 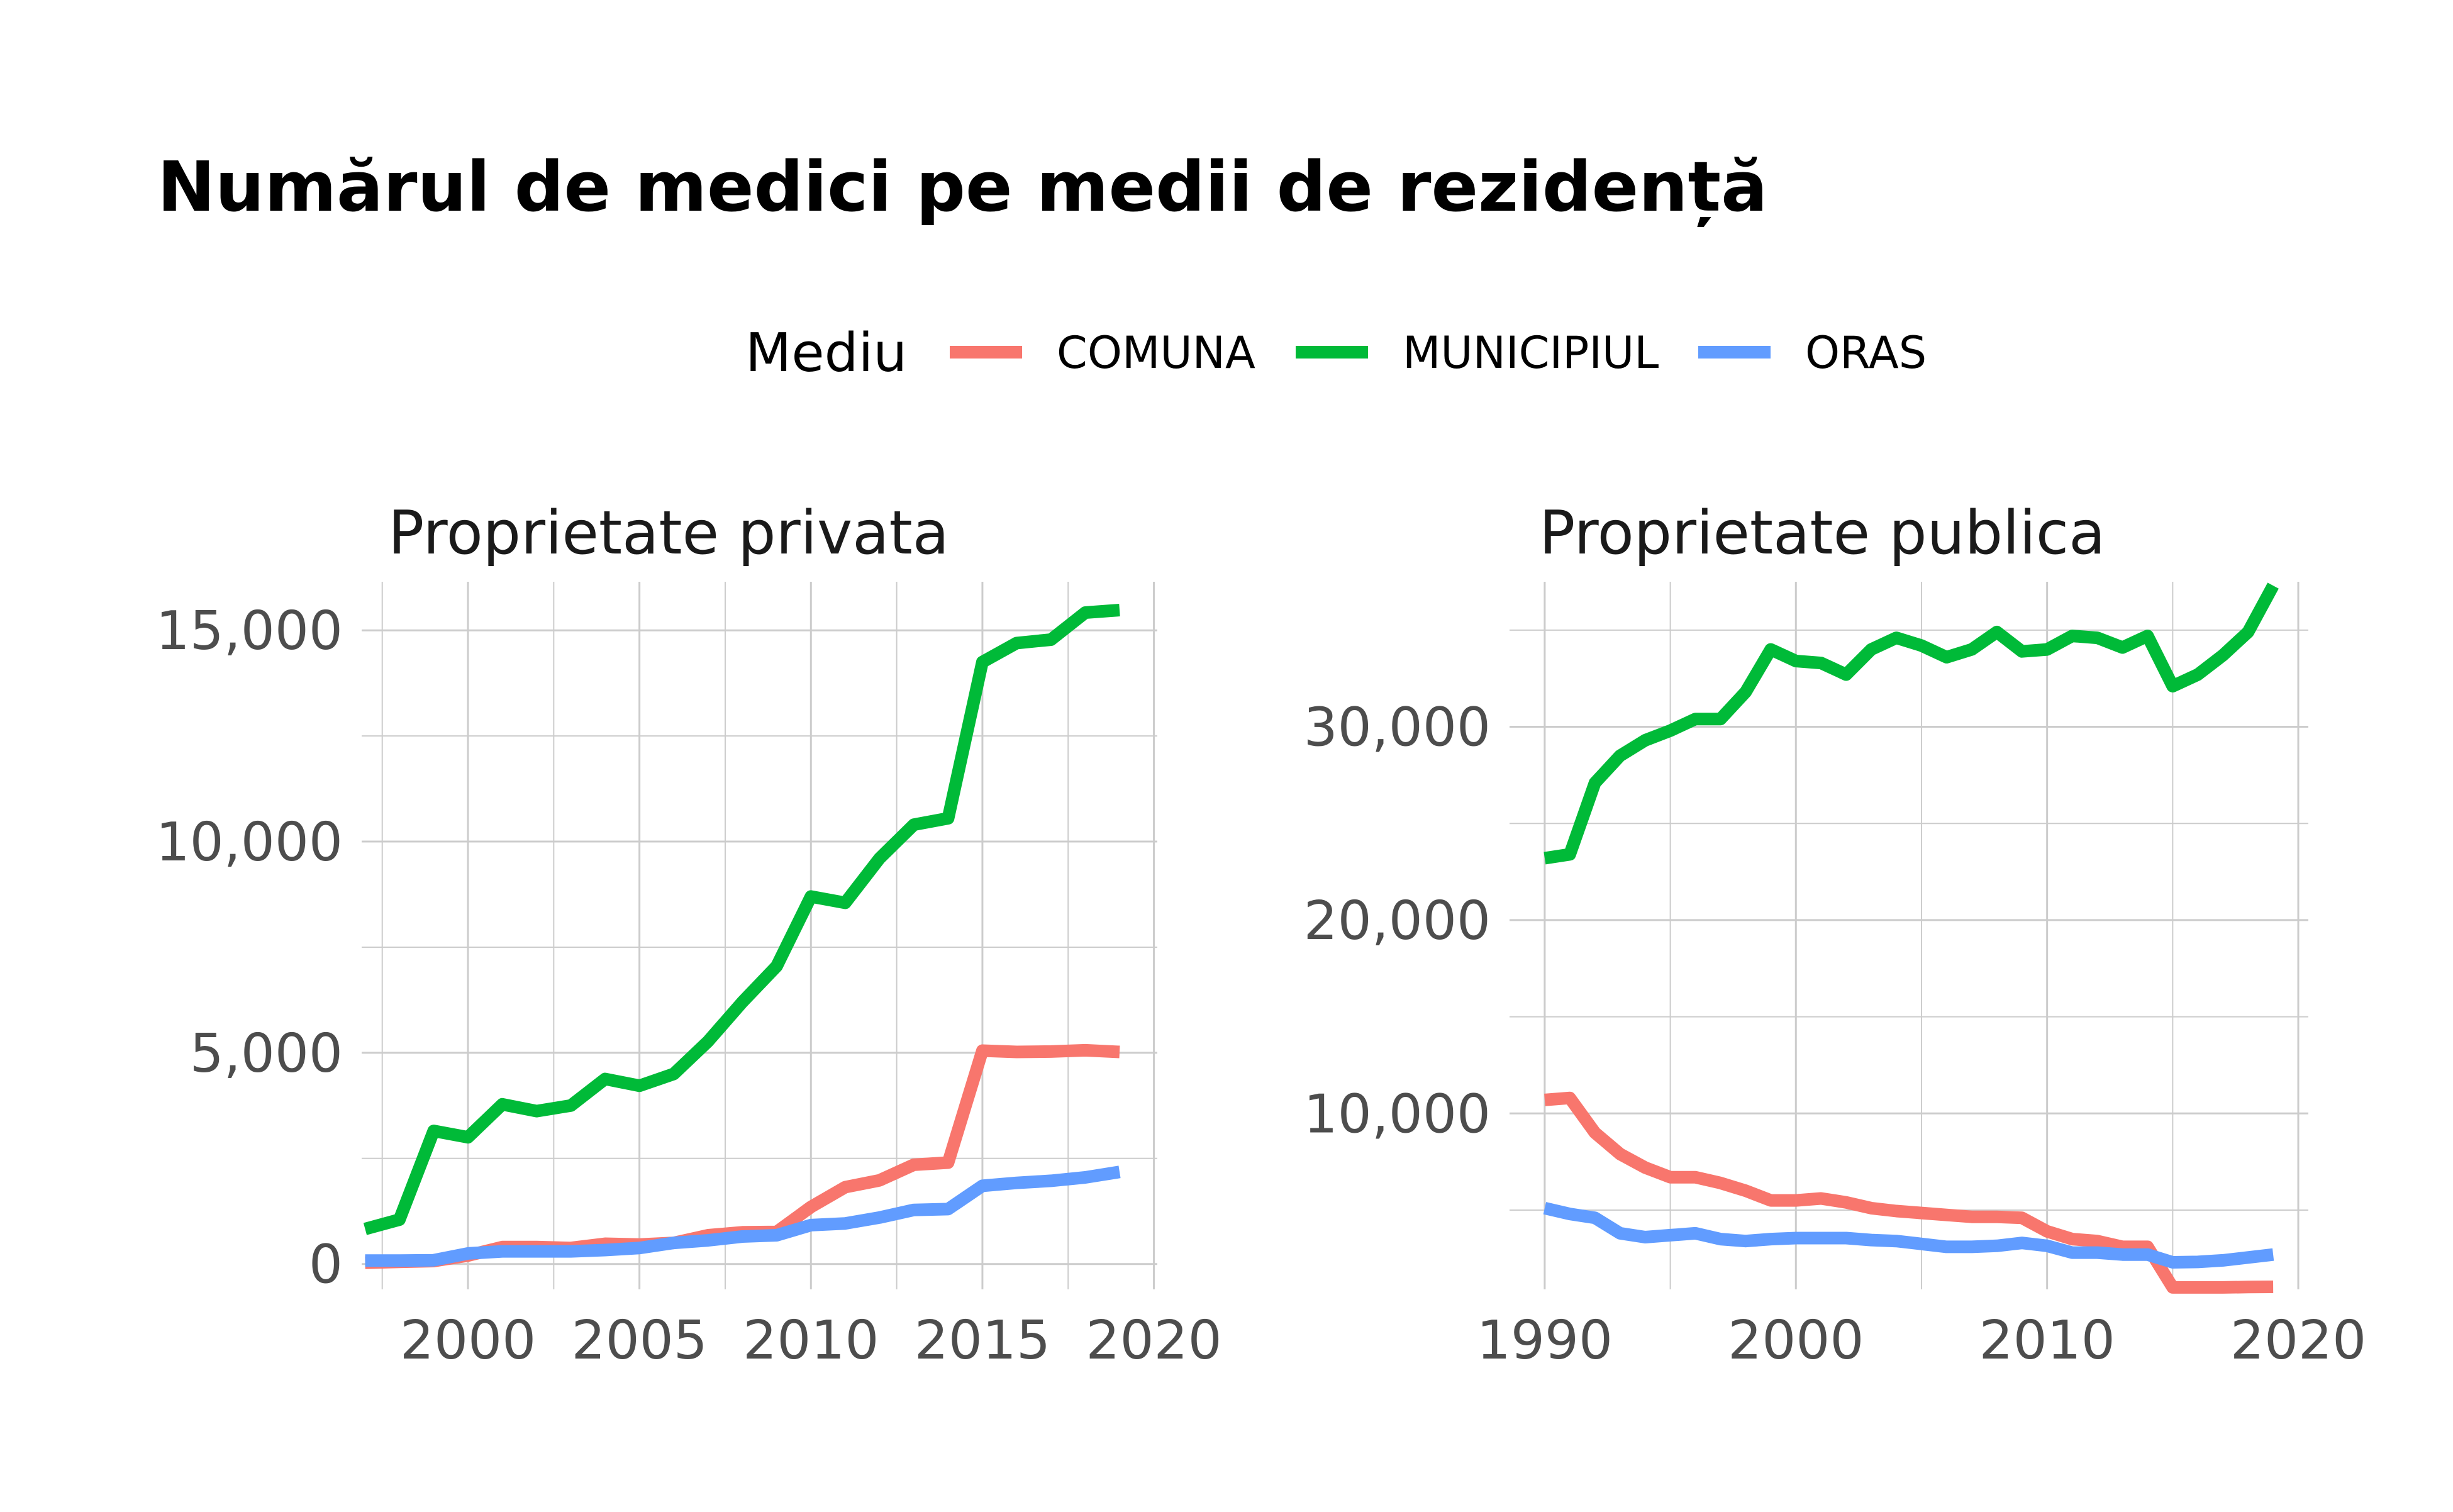 I want to click on x-tick-label: 1990, so click(x=1545, y=1341).